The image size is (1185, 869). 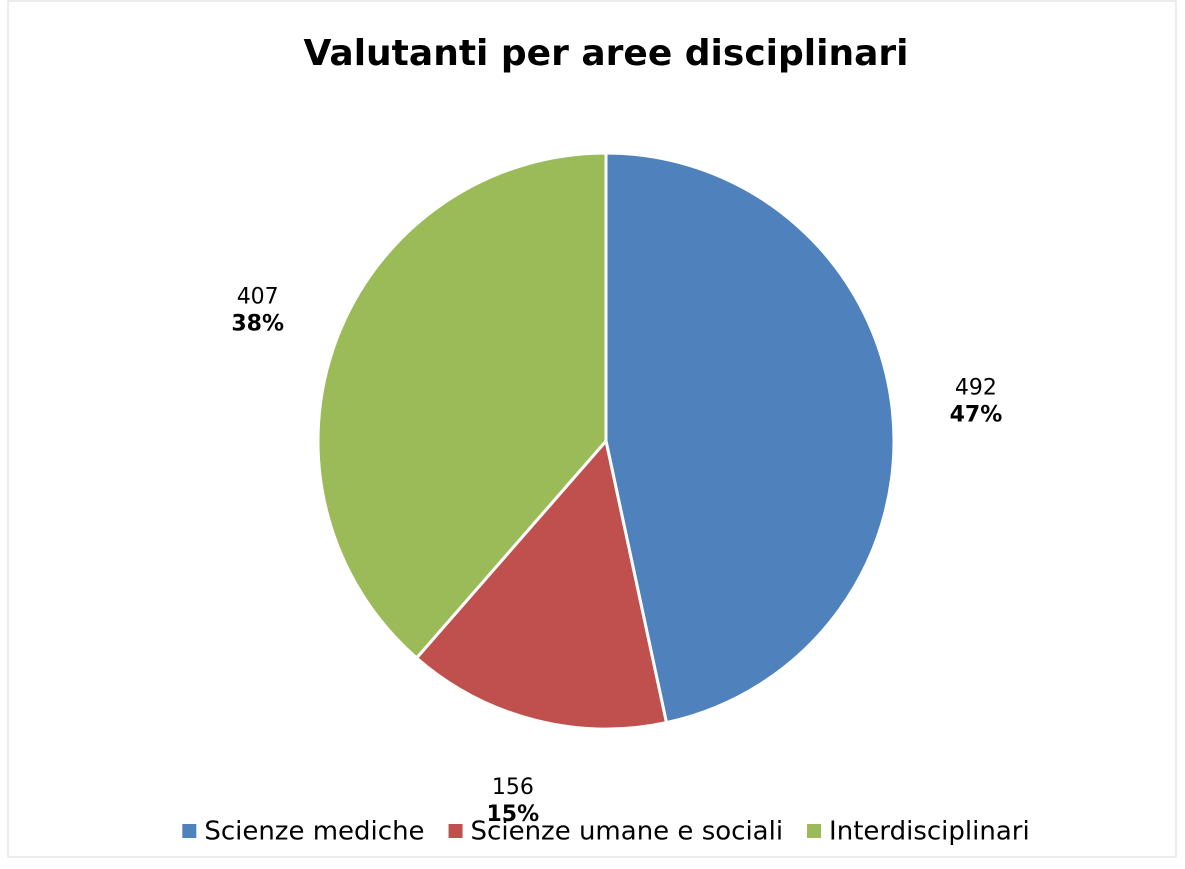 What do you see at coordinates (314, 832) in the screenshot?
I see `legend-label: Scienze mediche` at bounding box center [314, 832].